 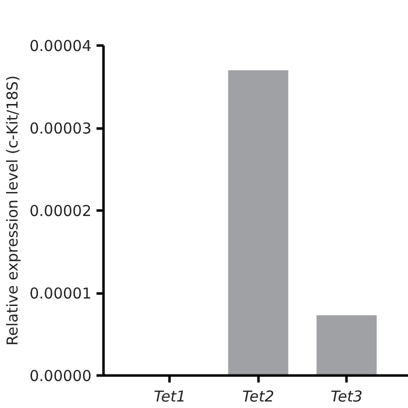 What do you see at coordinates (60, 211) in the screenshot?
I see `y-tick-label: 0.00002` at bounding box center [60, 211].